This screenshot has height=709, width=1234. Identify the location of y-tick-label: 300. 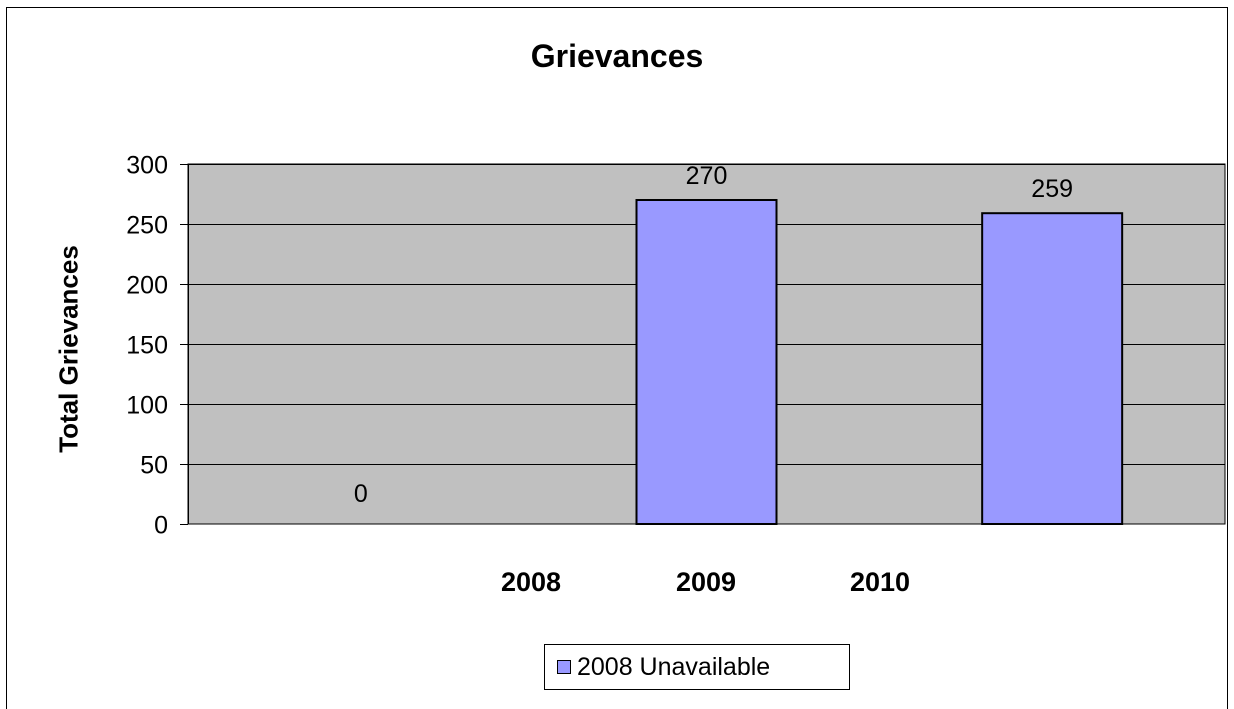
(147, 166).